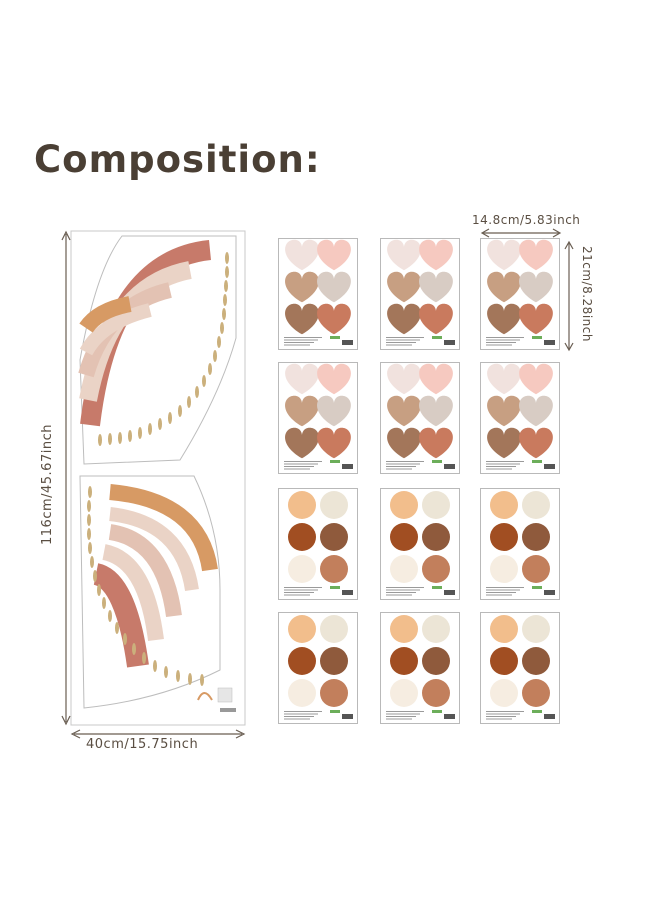  I want to click on large-height-label: 116cm/45.67inch, so click(47, 484).